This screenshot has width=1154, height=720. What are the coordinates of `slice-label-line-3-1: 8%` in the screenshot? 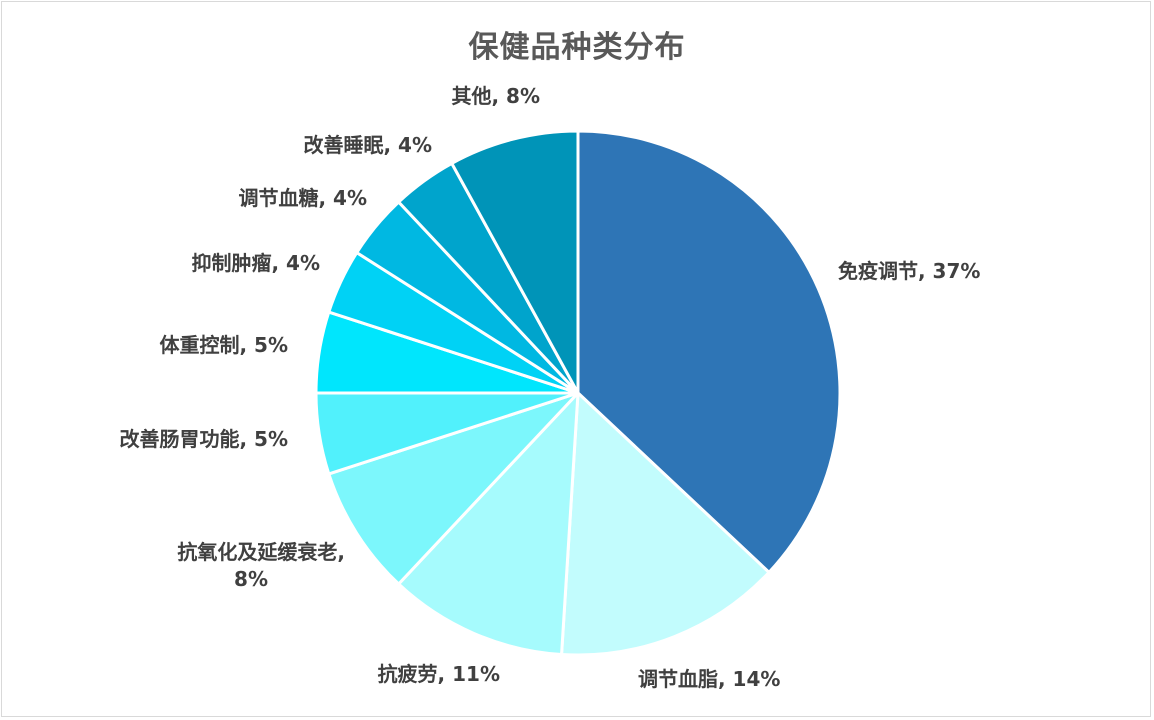 It's located at (251, 579).